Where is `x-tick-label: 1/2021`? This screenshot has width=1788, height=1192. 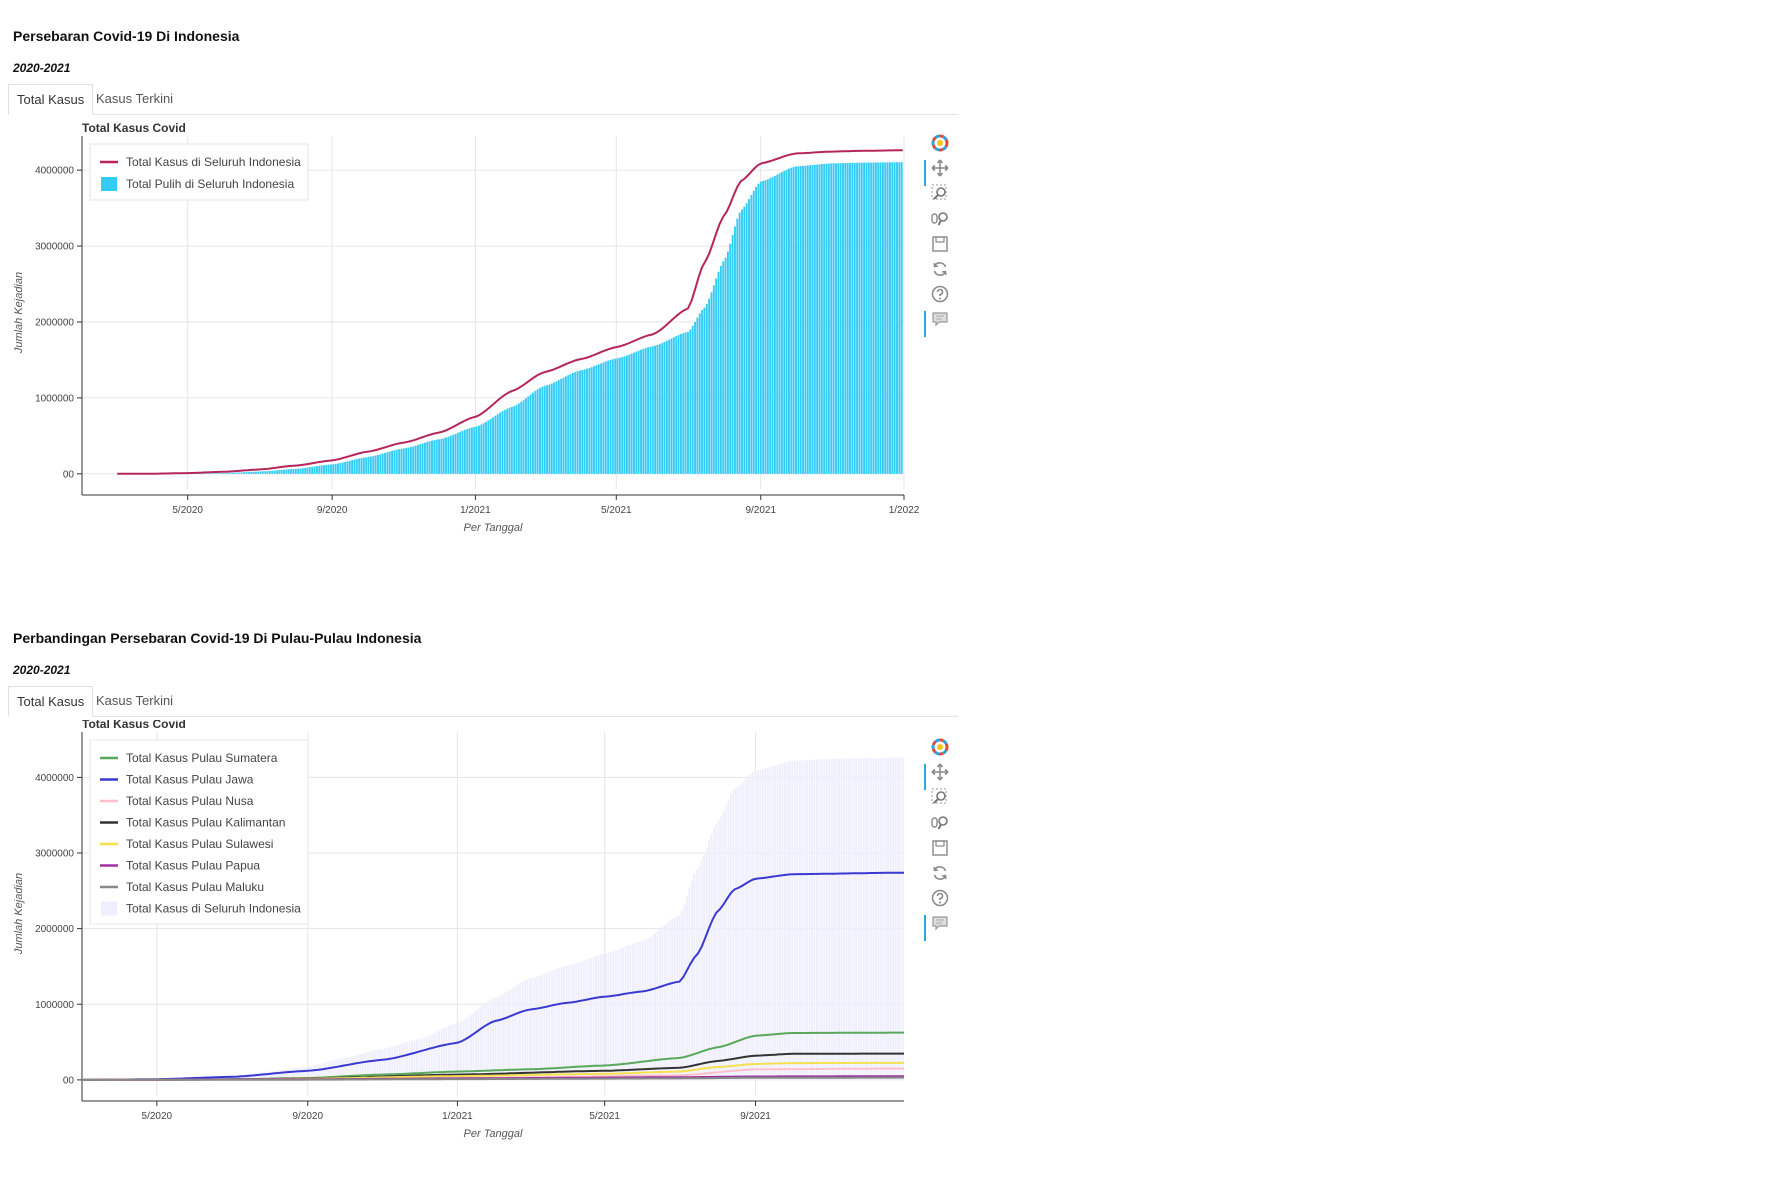
x-tick-label: 1/2021 is located at coordinates (475, 510).